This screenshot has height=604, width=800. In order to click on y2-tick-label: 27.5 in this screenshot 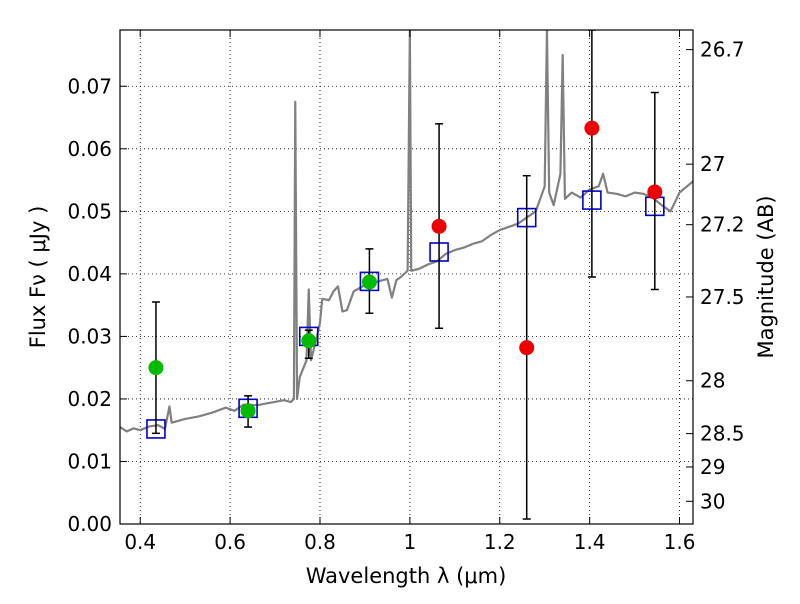, I will do `click(722, 297)`.